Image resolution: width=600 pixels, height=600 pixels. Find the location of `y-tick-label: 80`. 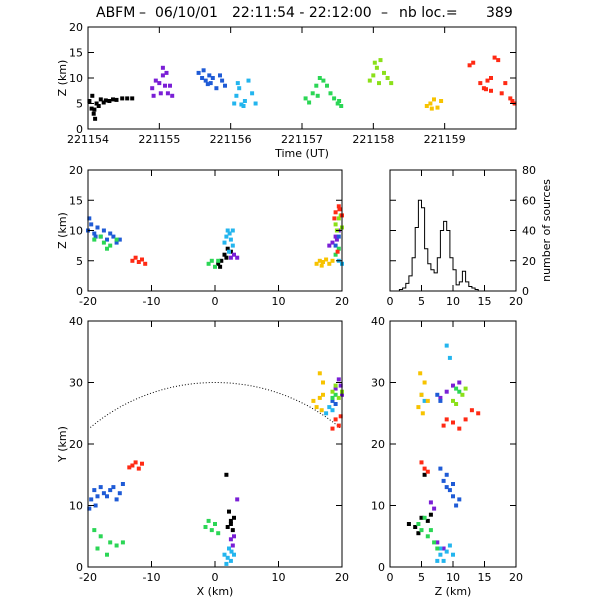

y-tick-label: 80 is located at coordinates (529, 170).